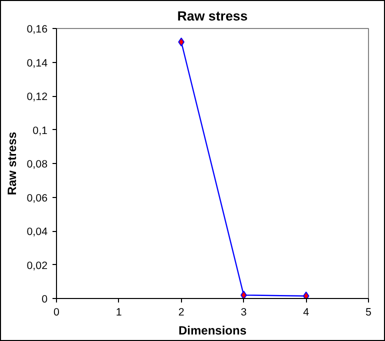 Image resolution: width=385 pixels, height=341 pixels. What do you see at coordinates (37, 198) in the screenshot?
I see `y-tick-label: 0,06` at bounding box center [37, 198].